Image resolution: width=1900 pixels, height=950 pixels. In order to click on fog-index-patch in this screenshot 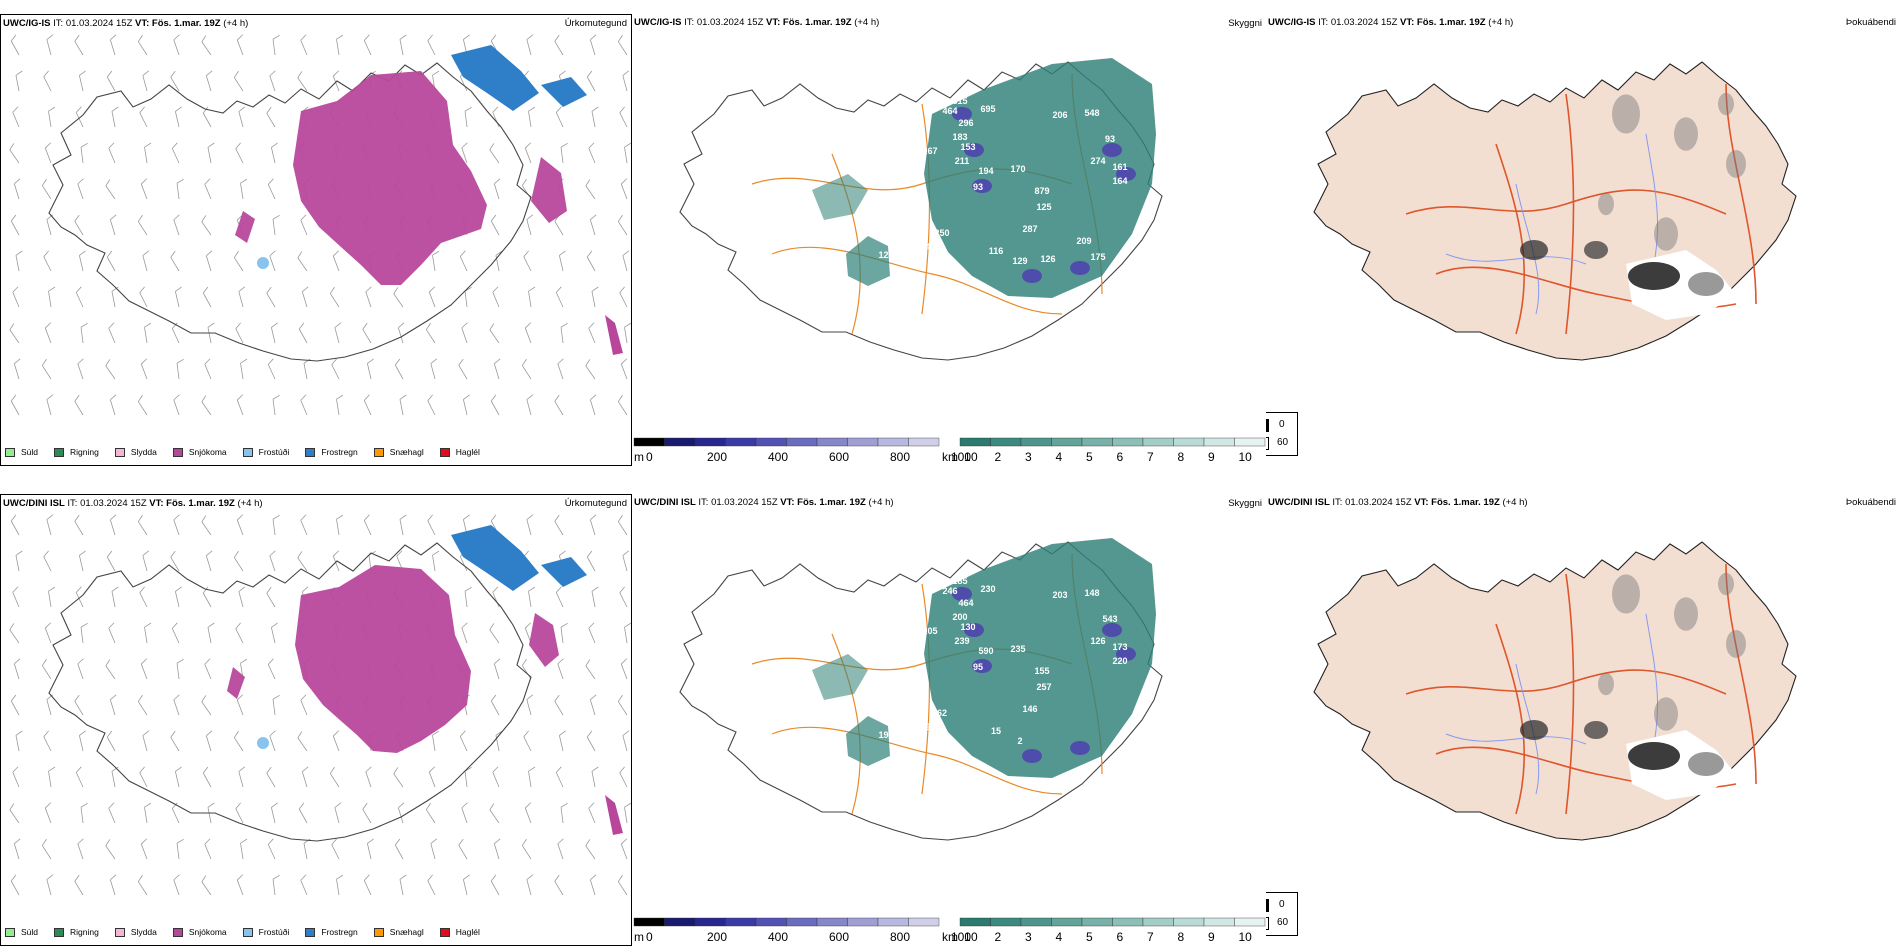, I will do `click(1706, 764)`.